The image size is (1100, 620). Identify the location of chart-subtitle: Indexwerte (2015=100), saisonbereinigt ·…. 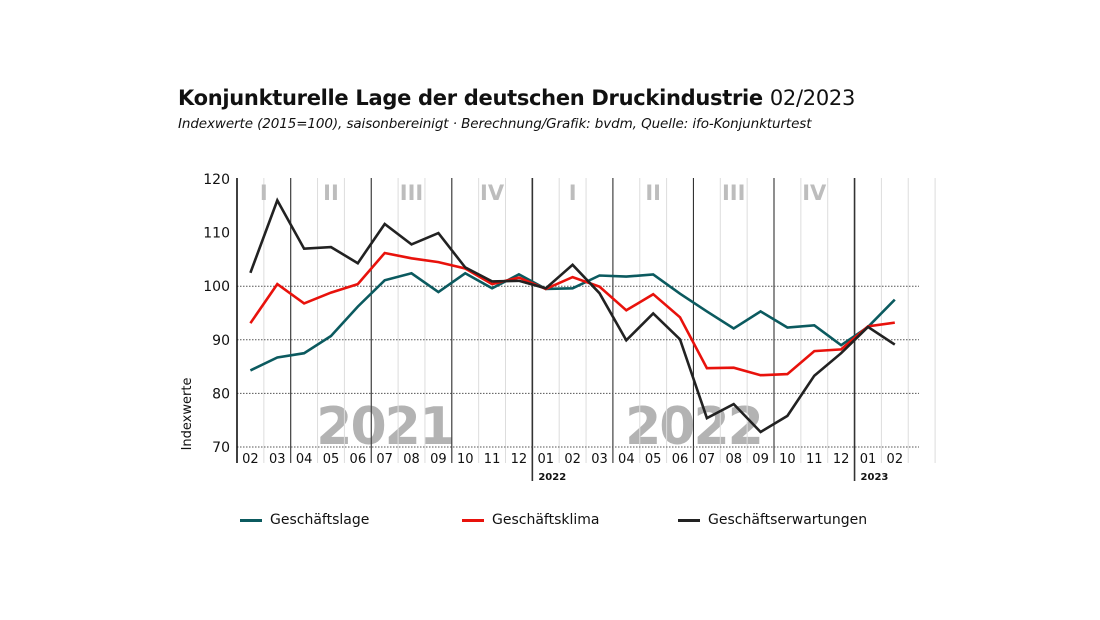
(495, 124).